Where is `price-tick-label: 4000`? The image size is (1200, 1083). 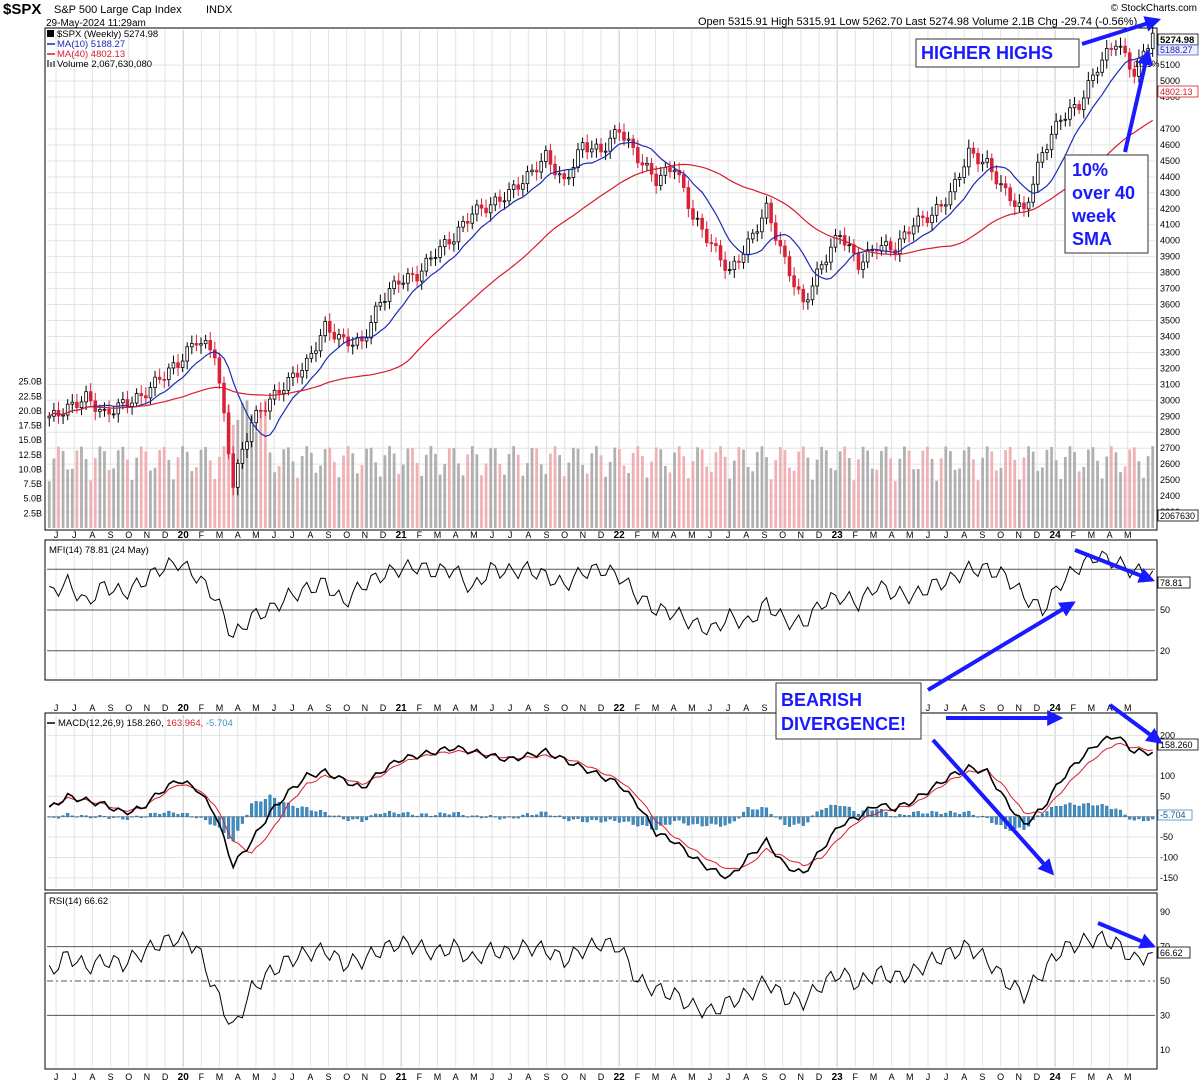 price-tick-label: 4000 is located at coordinates (1170, 241).